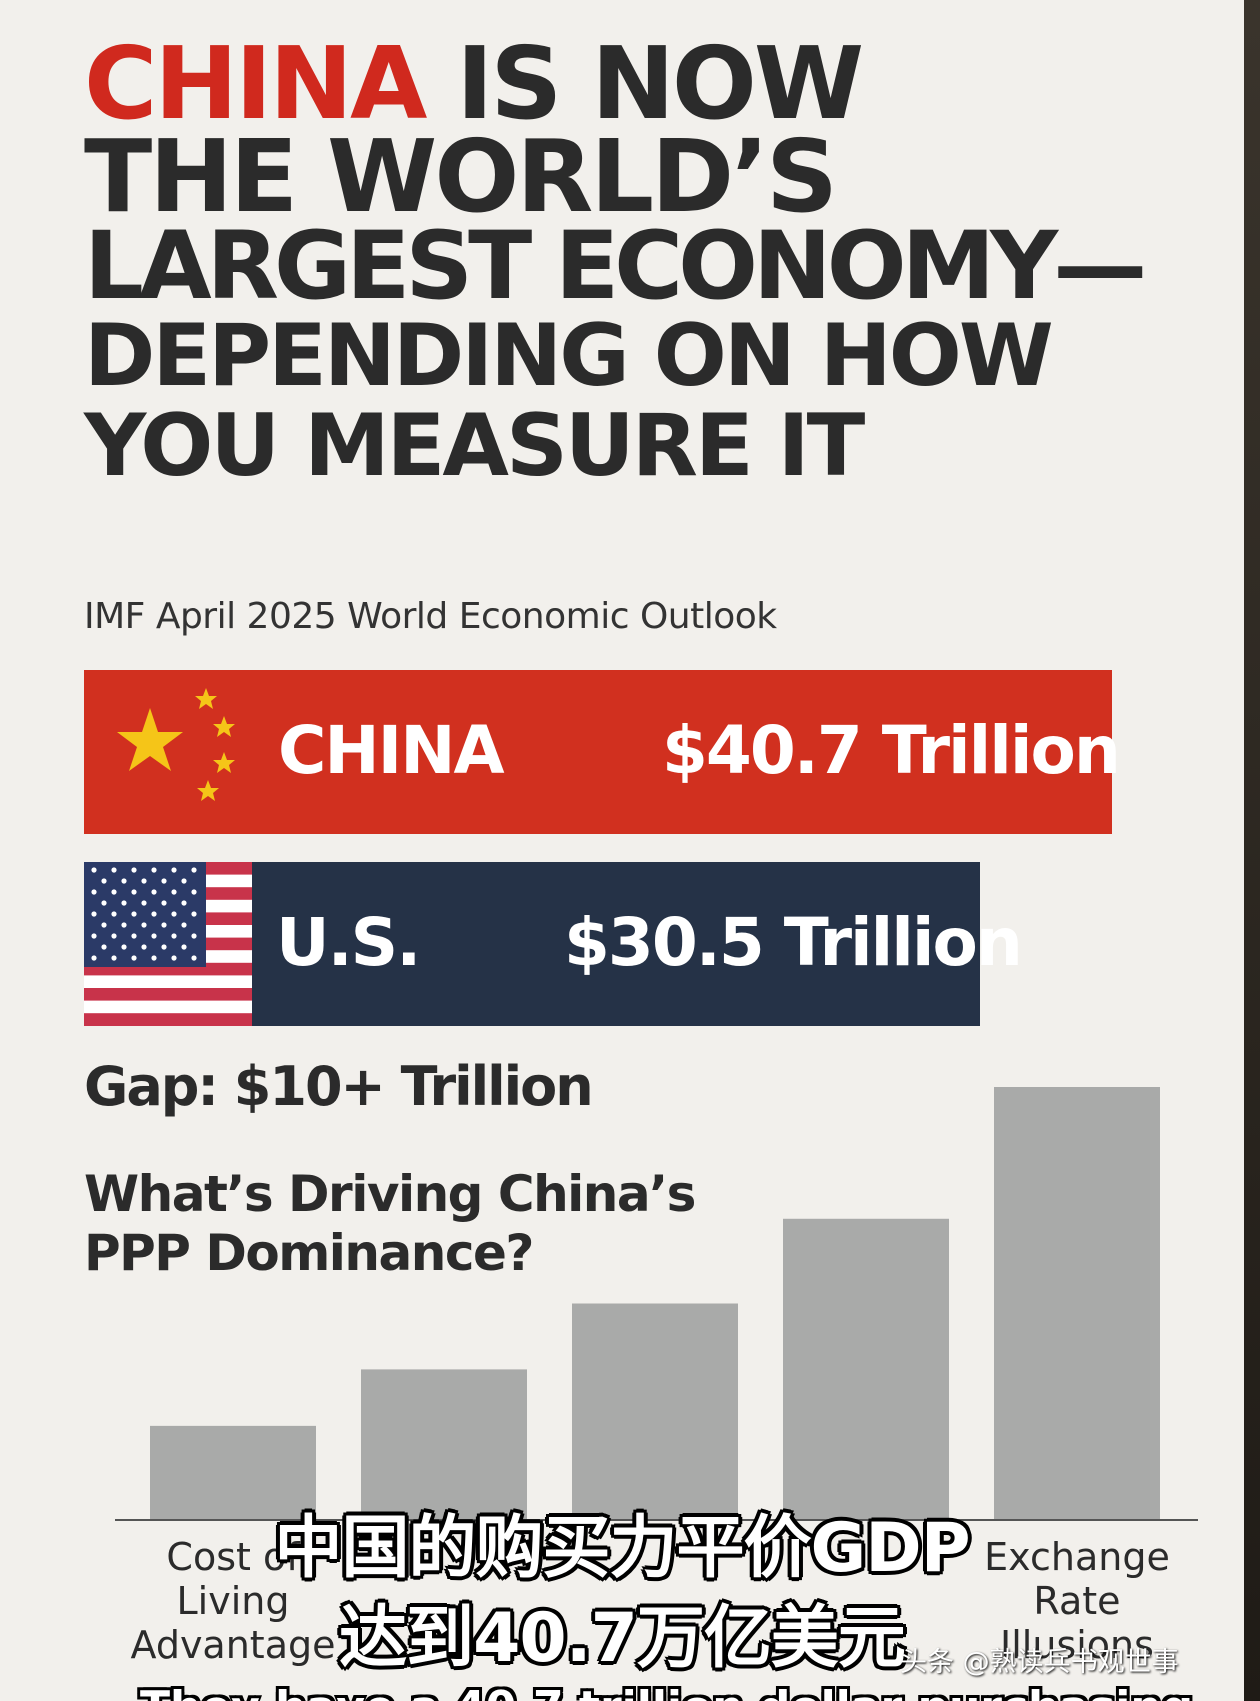  Describe the element at coordinates (1077, 1601) in the screenshot. I see `chart-category-label-5: Exchange Rate Illusions` at that location.